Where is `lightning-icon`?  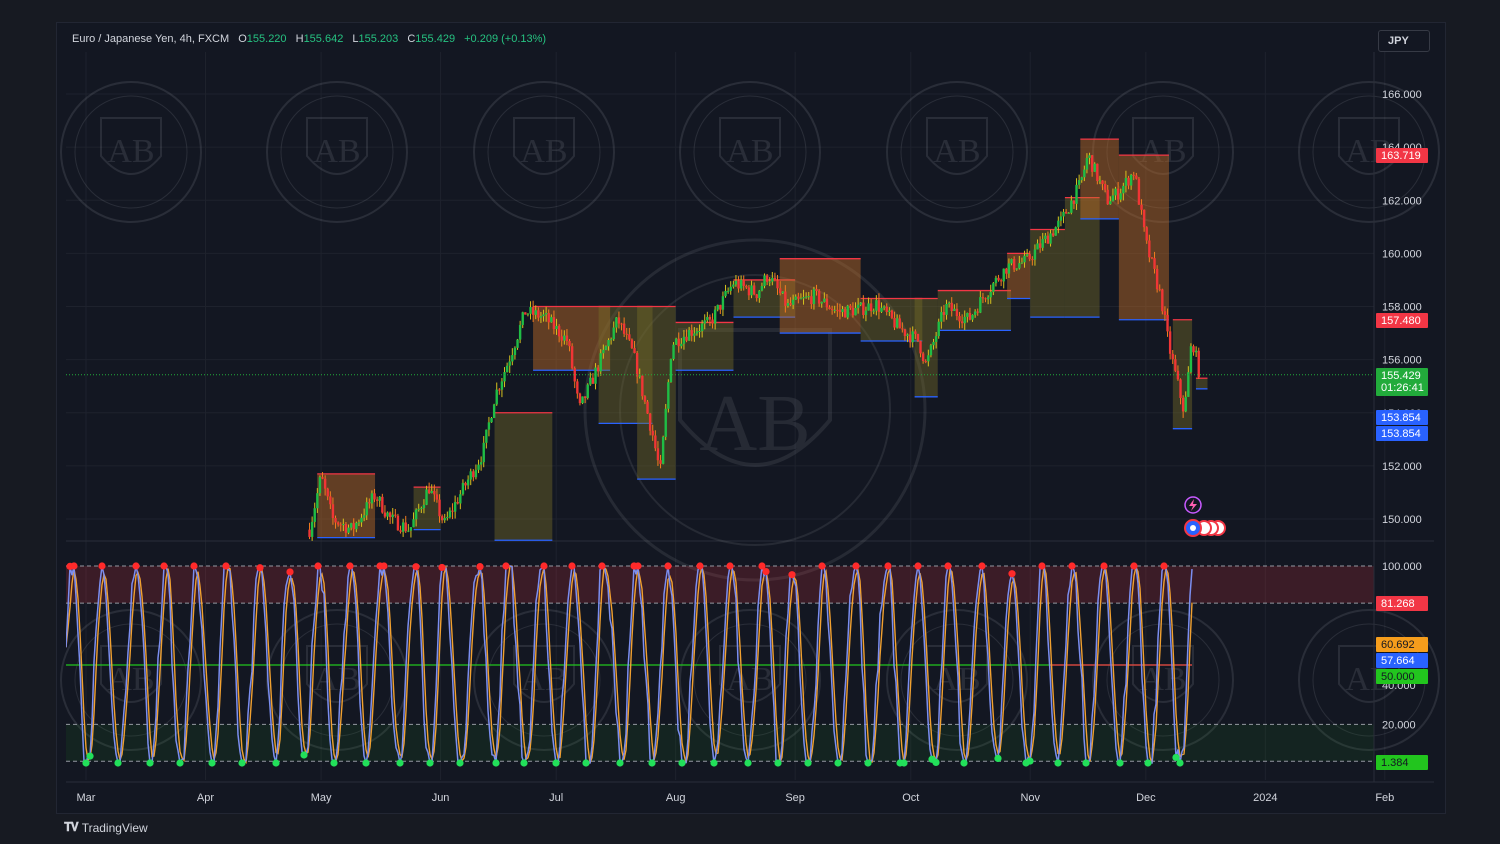 lightning-icon is located at coordinates (1193, 505).